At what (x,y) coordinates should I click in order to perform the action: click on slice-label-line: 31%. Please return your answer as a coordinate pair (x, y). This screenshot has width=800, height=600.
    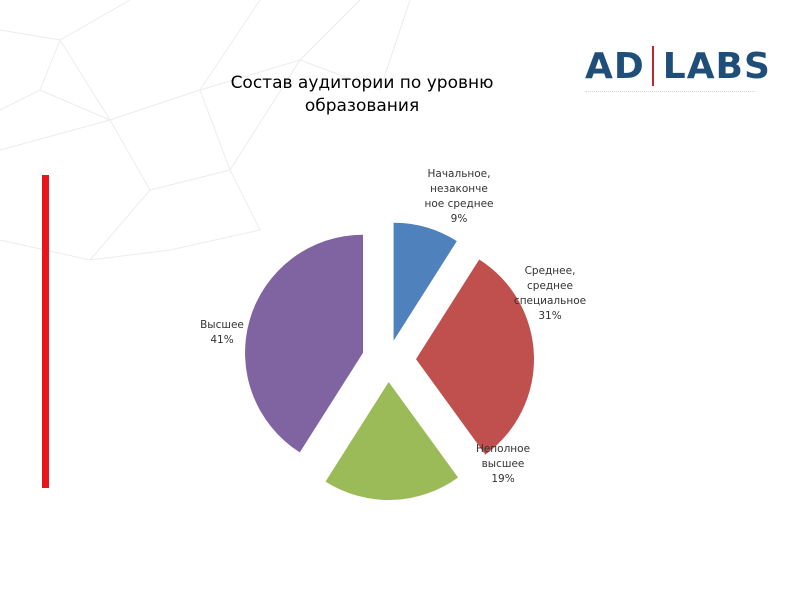
    Looking at the image, I should click on (549, 316).